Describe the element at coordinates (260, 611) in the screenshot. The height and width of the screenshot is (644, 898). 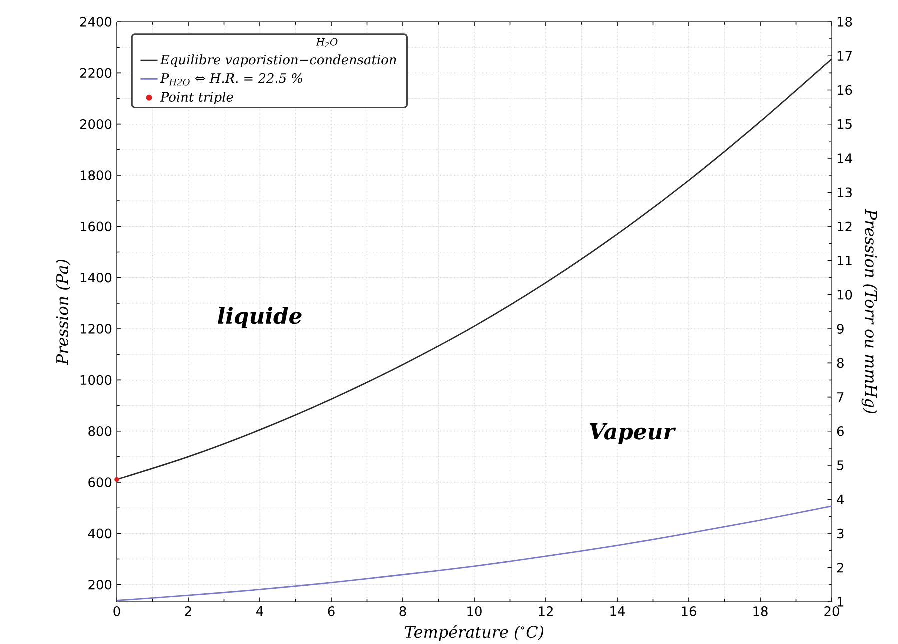
I see `x-tick-label: 4` at that location.